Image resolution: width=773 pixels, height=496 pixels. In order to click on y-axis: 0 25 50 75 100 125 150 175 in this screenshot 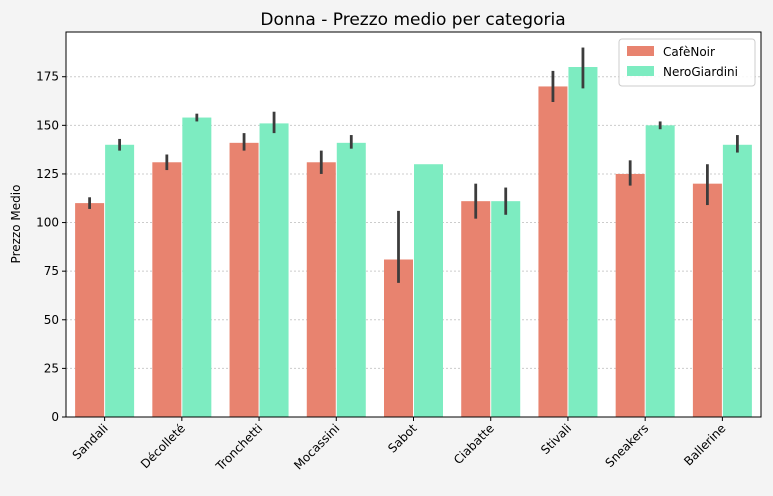, I will do `click(51, 247)`.